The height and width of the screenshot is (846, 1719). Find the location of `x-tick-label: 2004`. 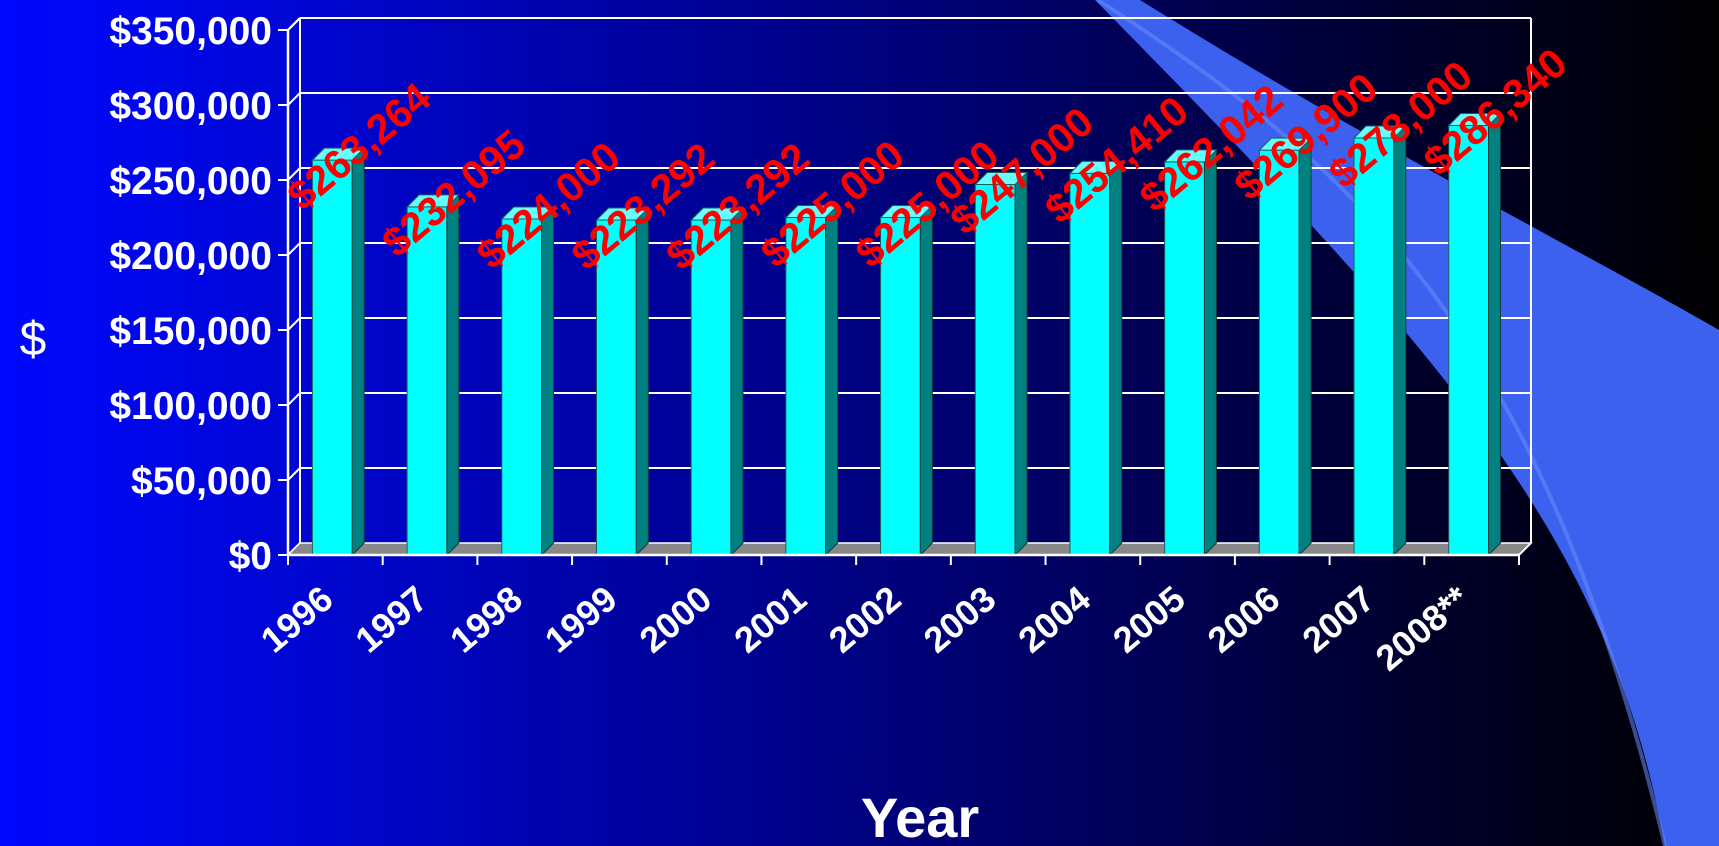

x-tick-label: 2004 is located at coordinates (1054, 619).